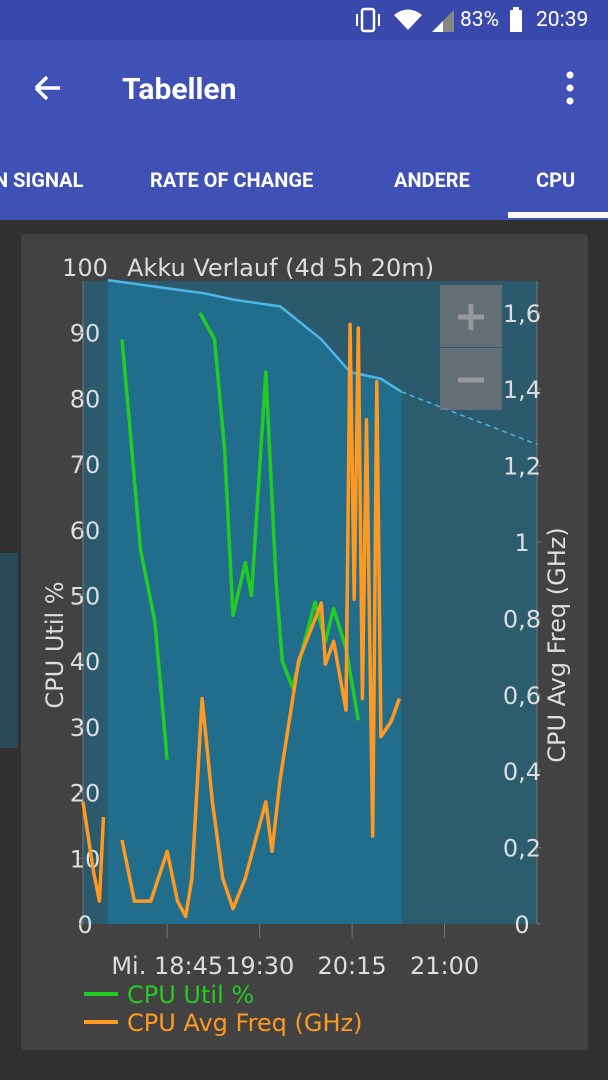  Describe the element at coordinates (55, 644) in the screenshot. I see `y-axis-title: CPU Util %` at that location.